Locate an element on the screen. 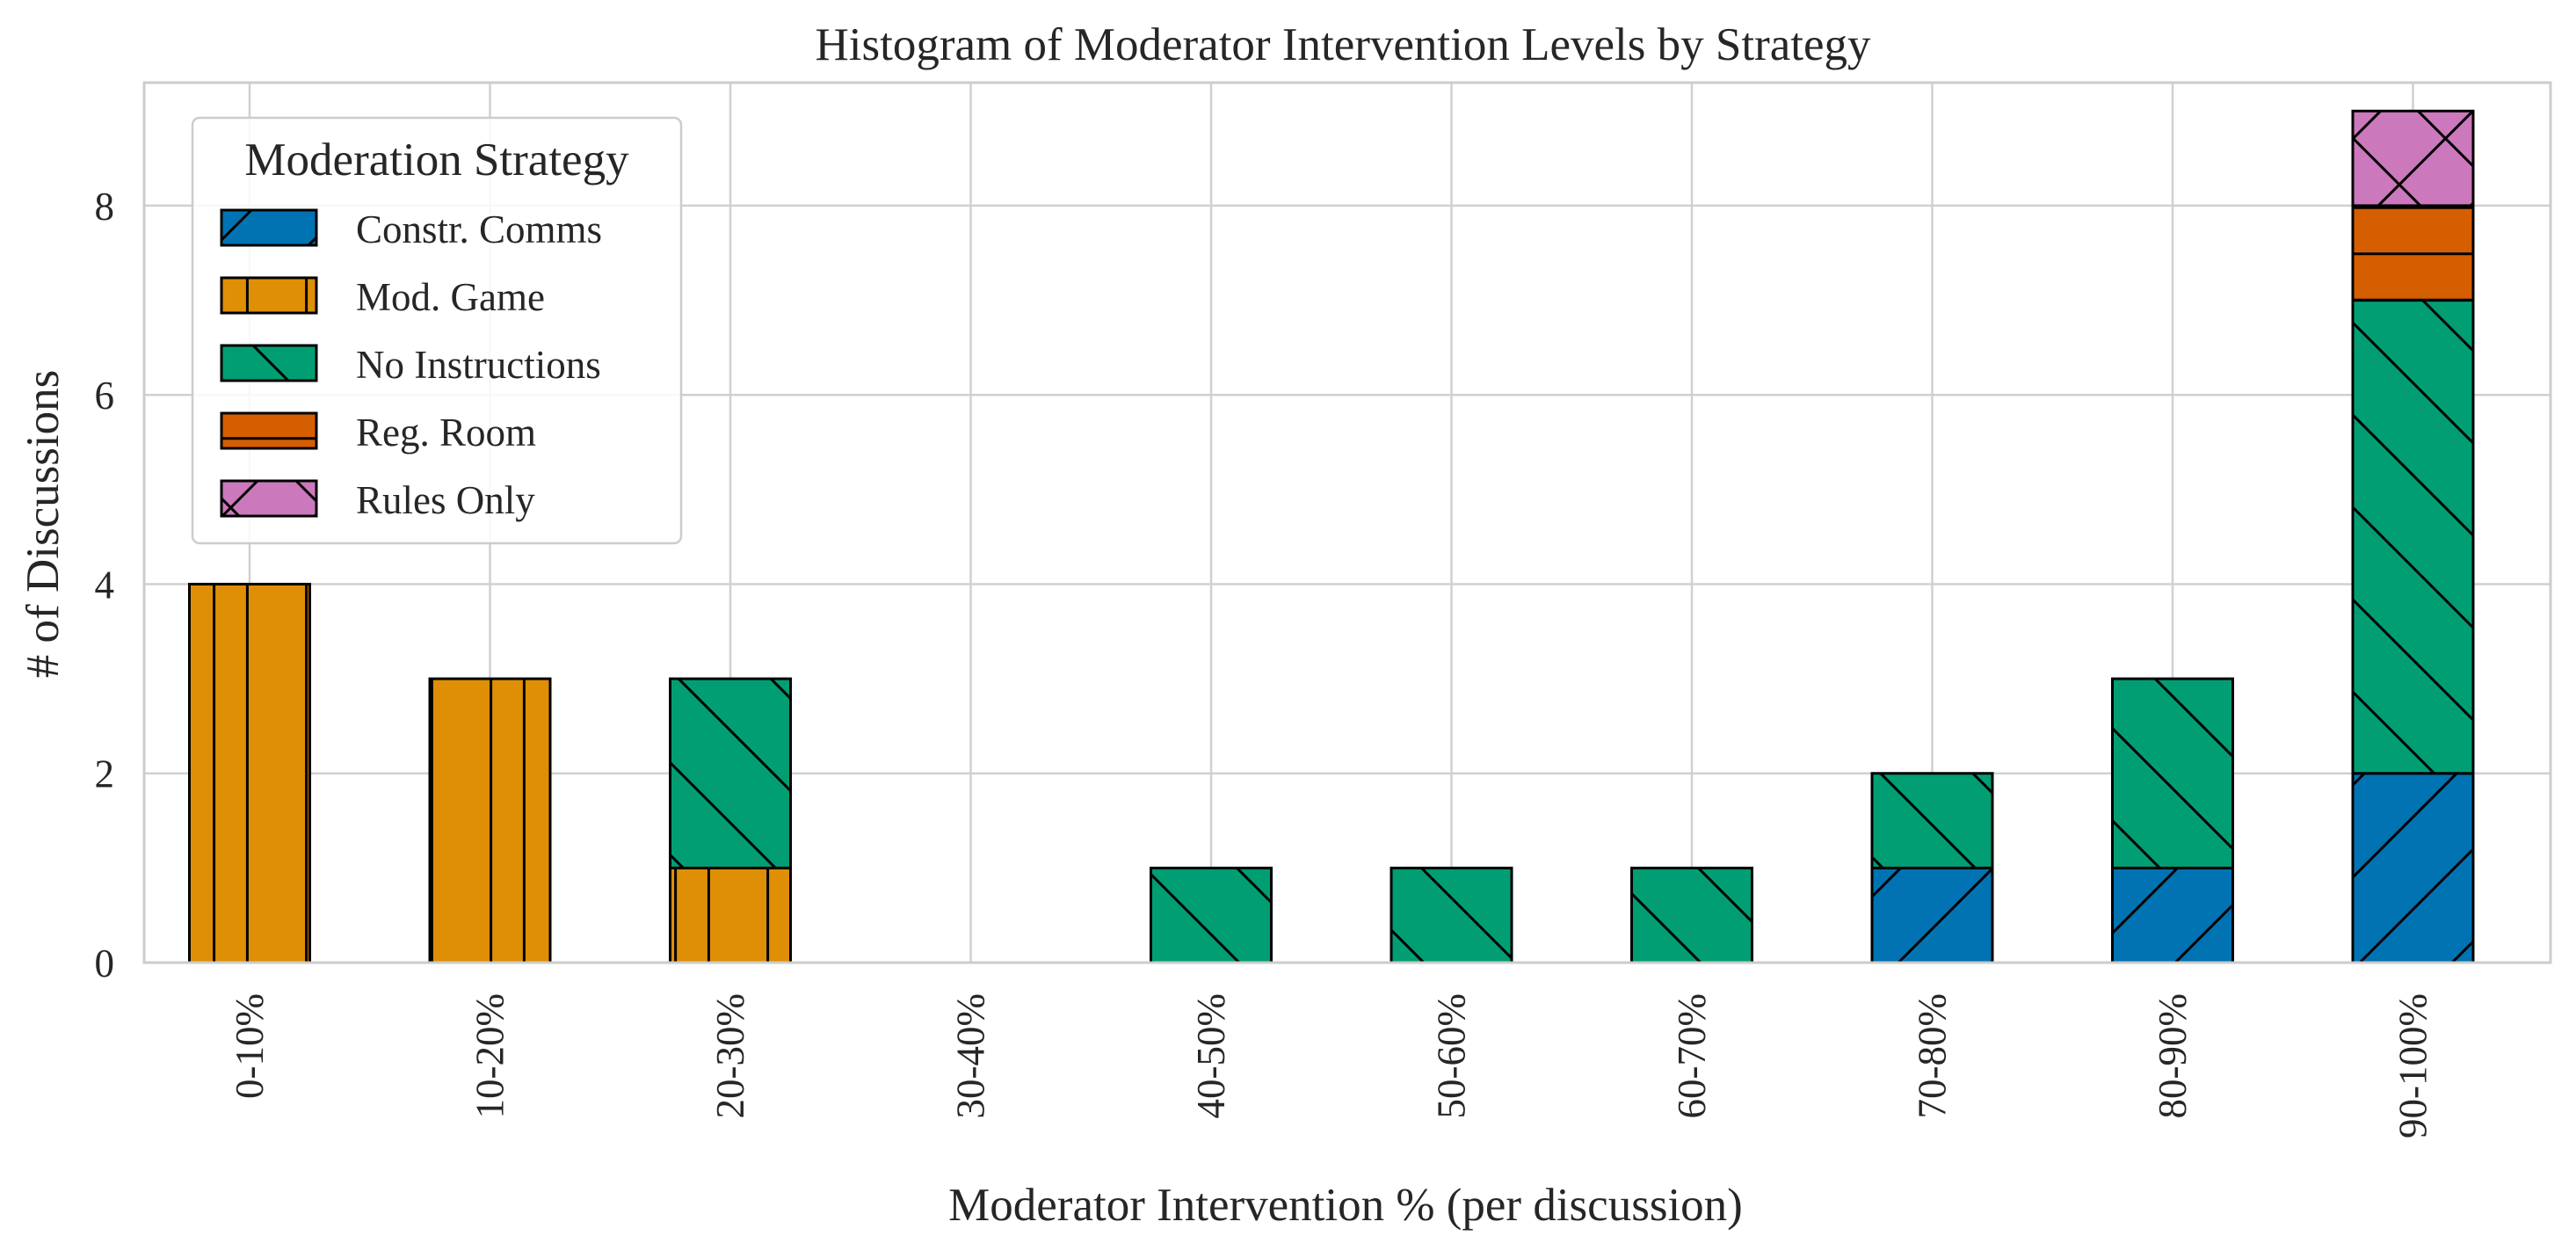 The image size is (2576, 1258). legend-swatch-reg-room is located at coordinates (269, 430).